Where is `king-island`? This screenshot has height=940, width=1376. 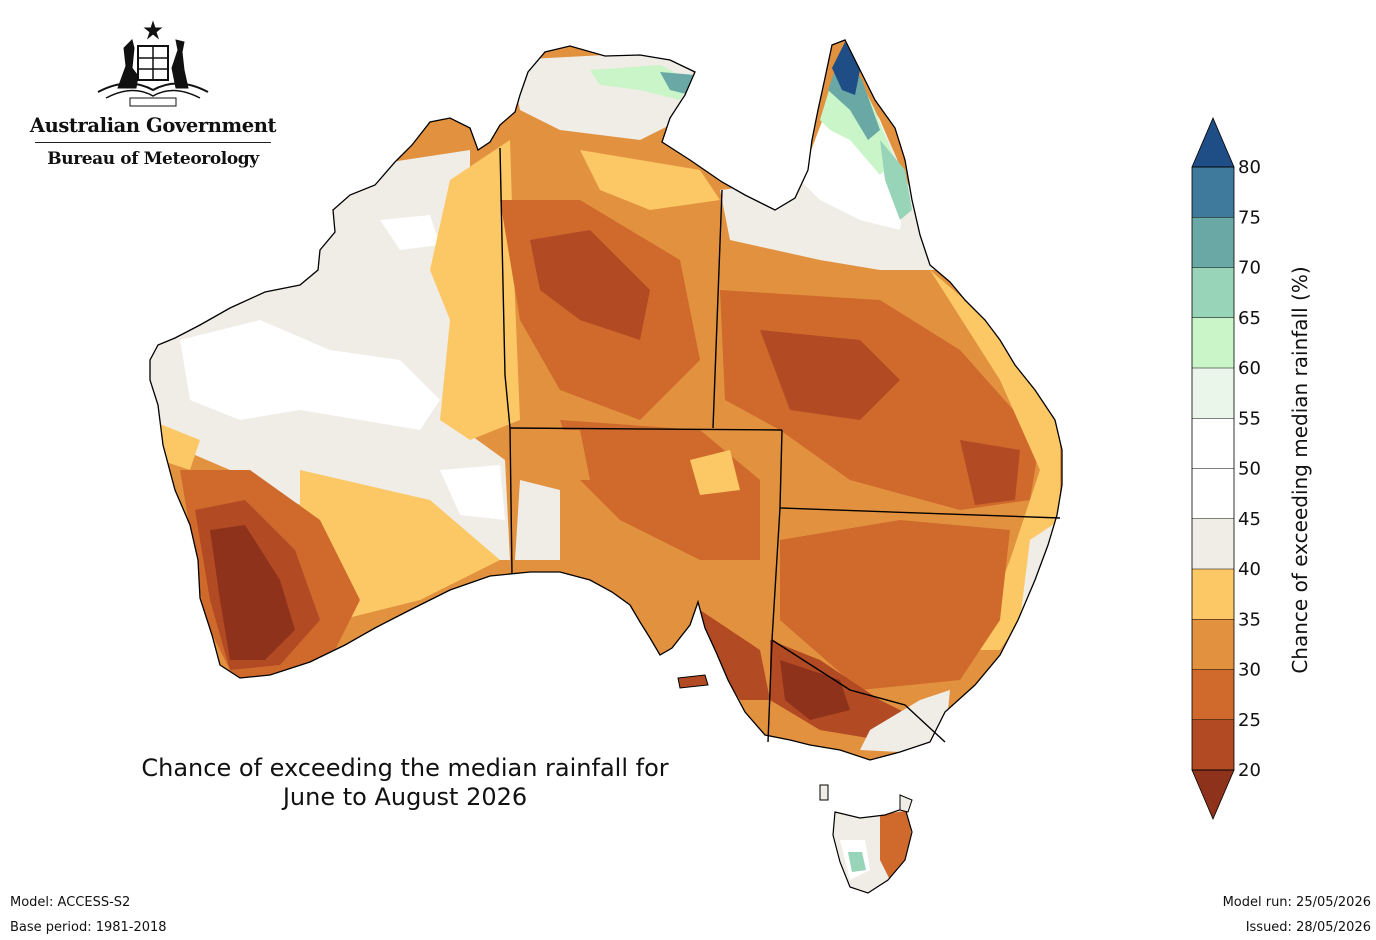 king-island is located at coordinates (824, 792).